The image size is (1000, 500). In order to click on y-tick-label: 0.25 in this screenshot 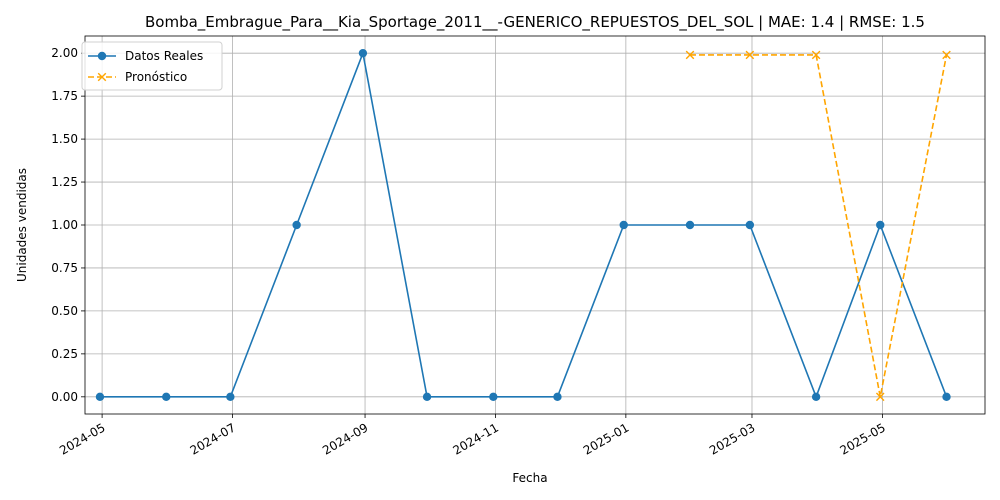, I will do `click(64, 354)`.